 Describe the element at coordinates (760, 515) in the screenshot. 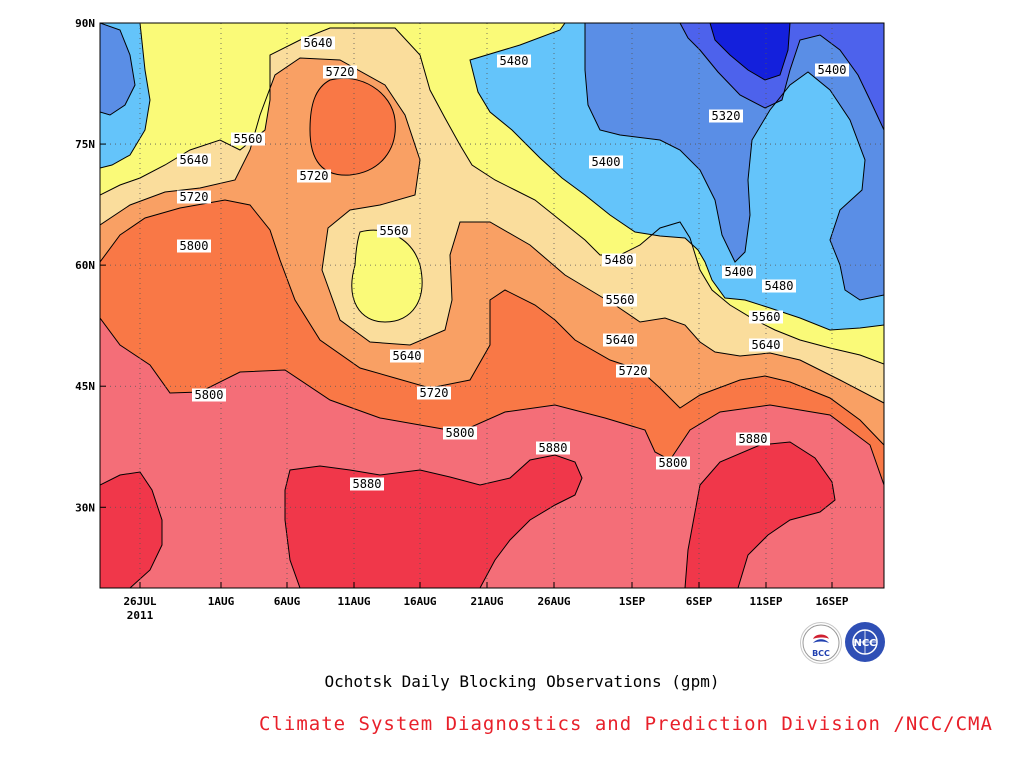

I see `fill-above-5960-right` at that location.